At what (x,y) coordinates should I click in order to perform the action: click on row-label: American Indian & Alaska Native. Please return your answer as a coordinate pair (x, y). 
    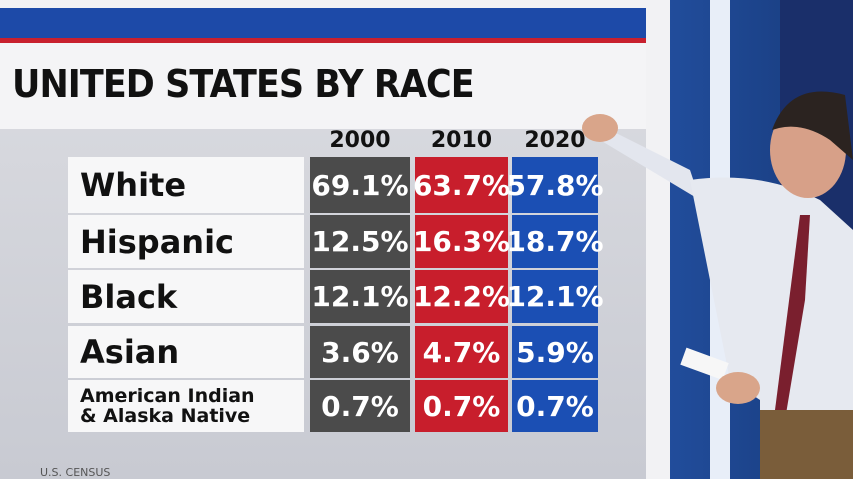
    Looking at the image, I should click on (186, 406).